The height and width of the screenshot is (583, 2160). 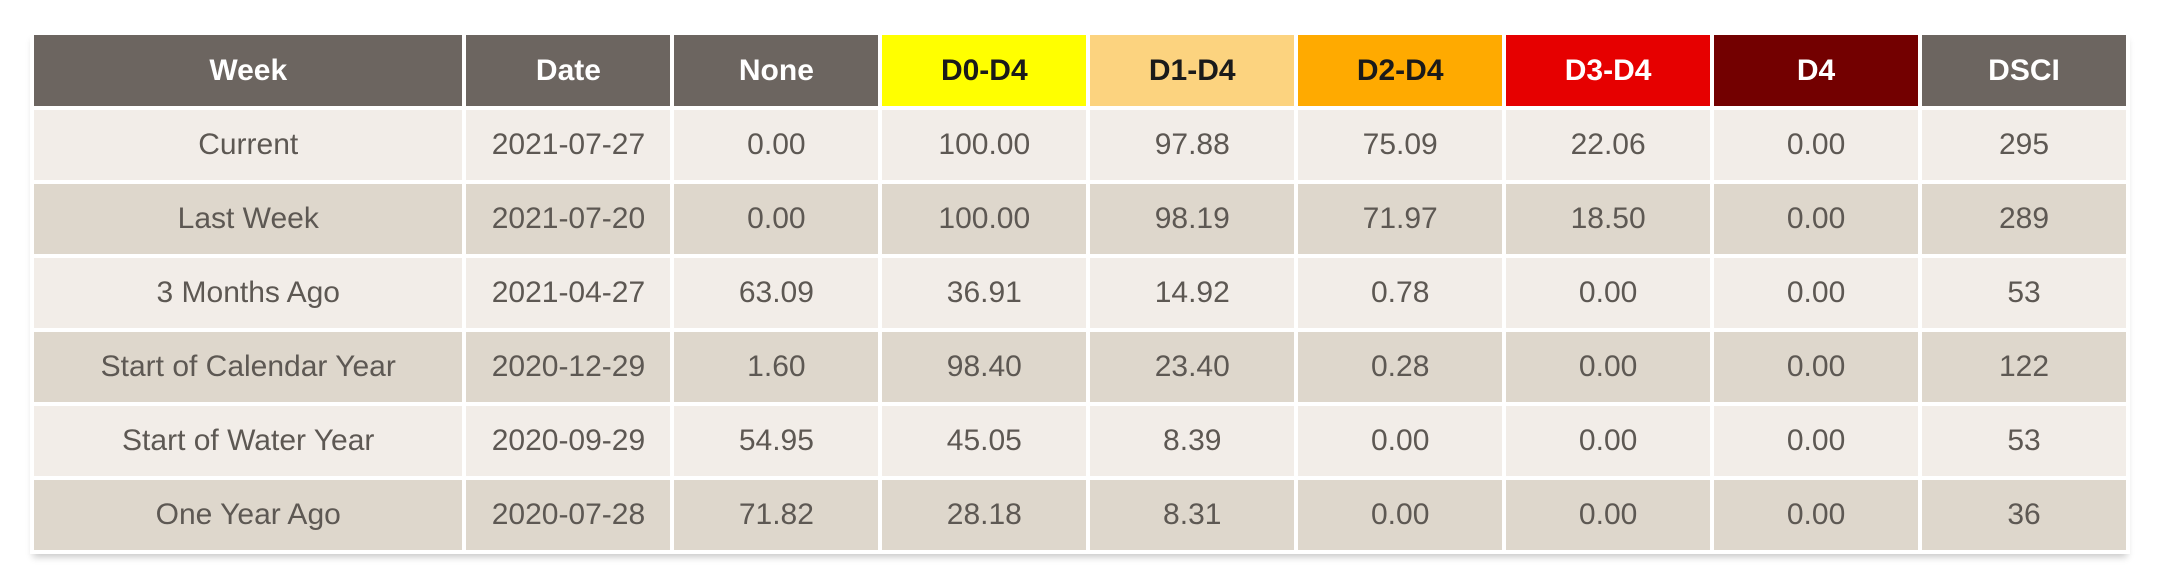 What do you see at coordinates (1608, 145) in the screenshot?
I see `cell-d3_d4: 22.06` at bounding box center [1608, 145].